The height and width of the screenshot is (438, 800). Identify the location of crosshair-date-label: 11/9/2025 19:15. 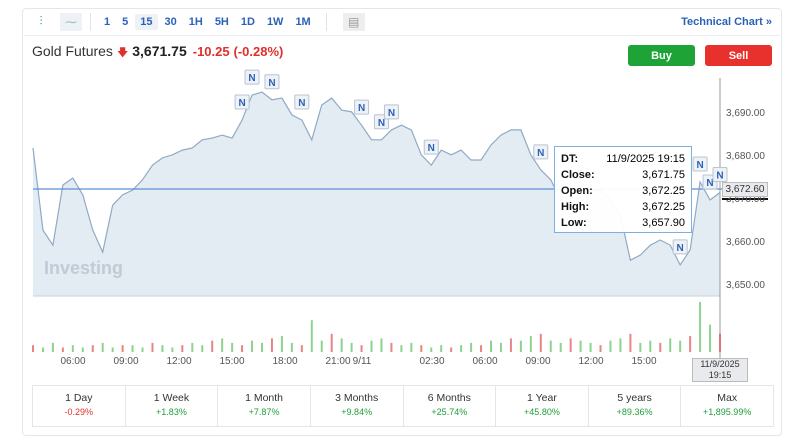
(720, 370).